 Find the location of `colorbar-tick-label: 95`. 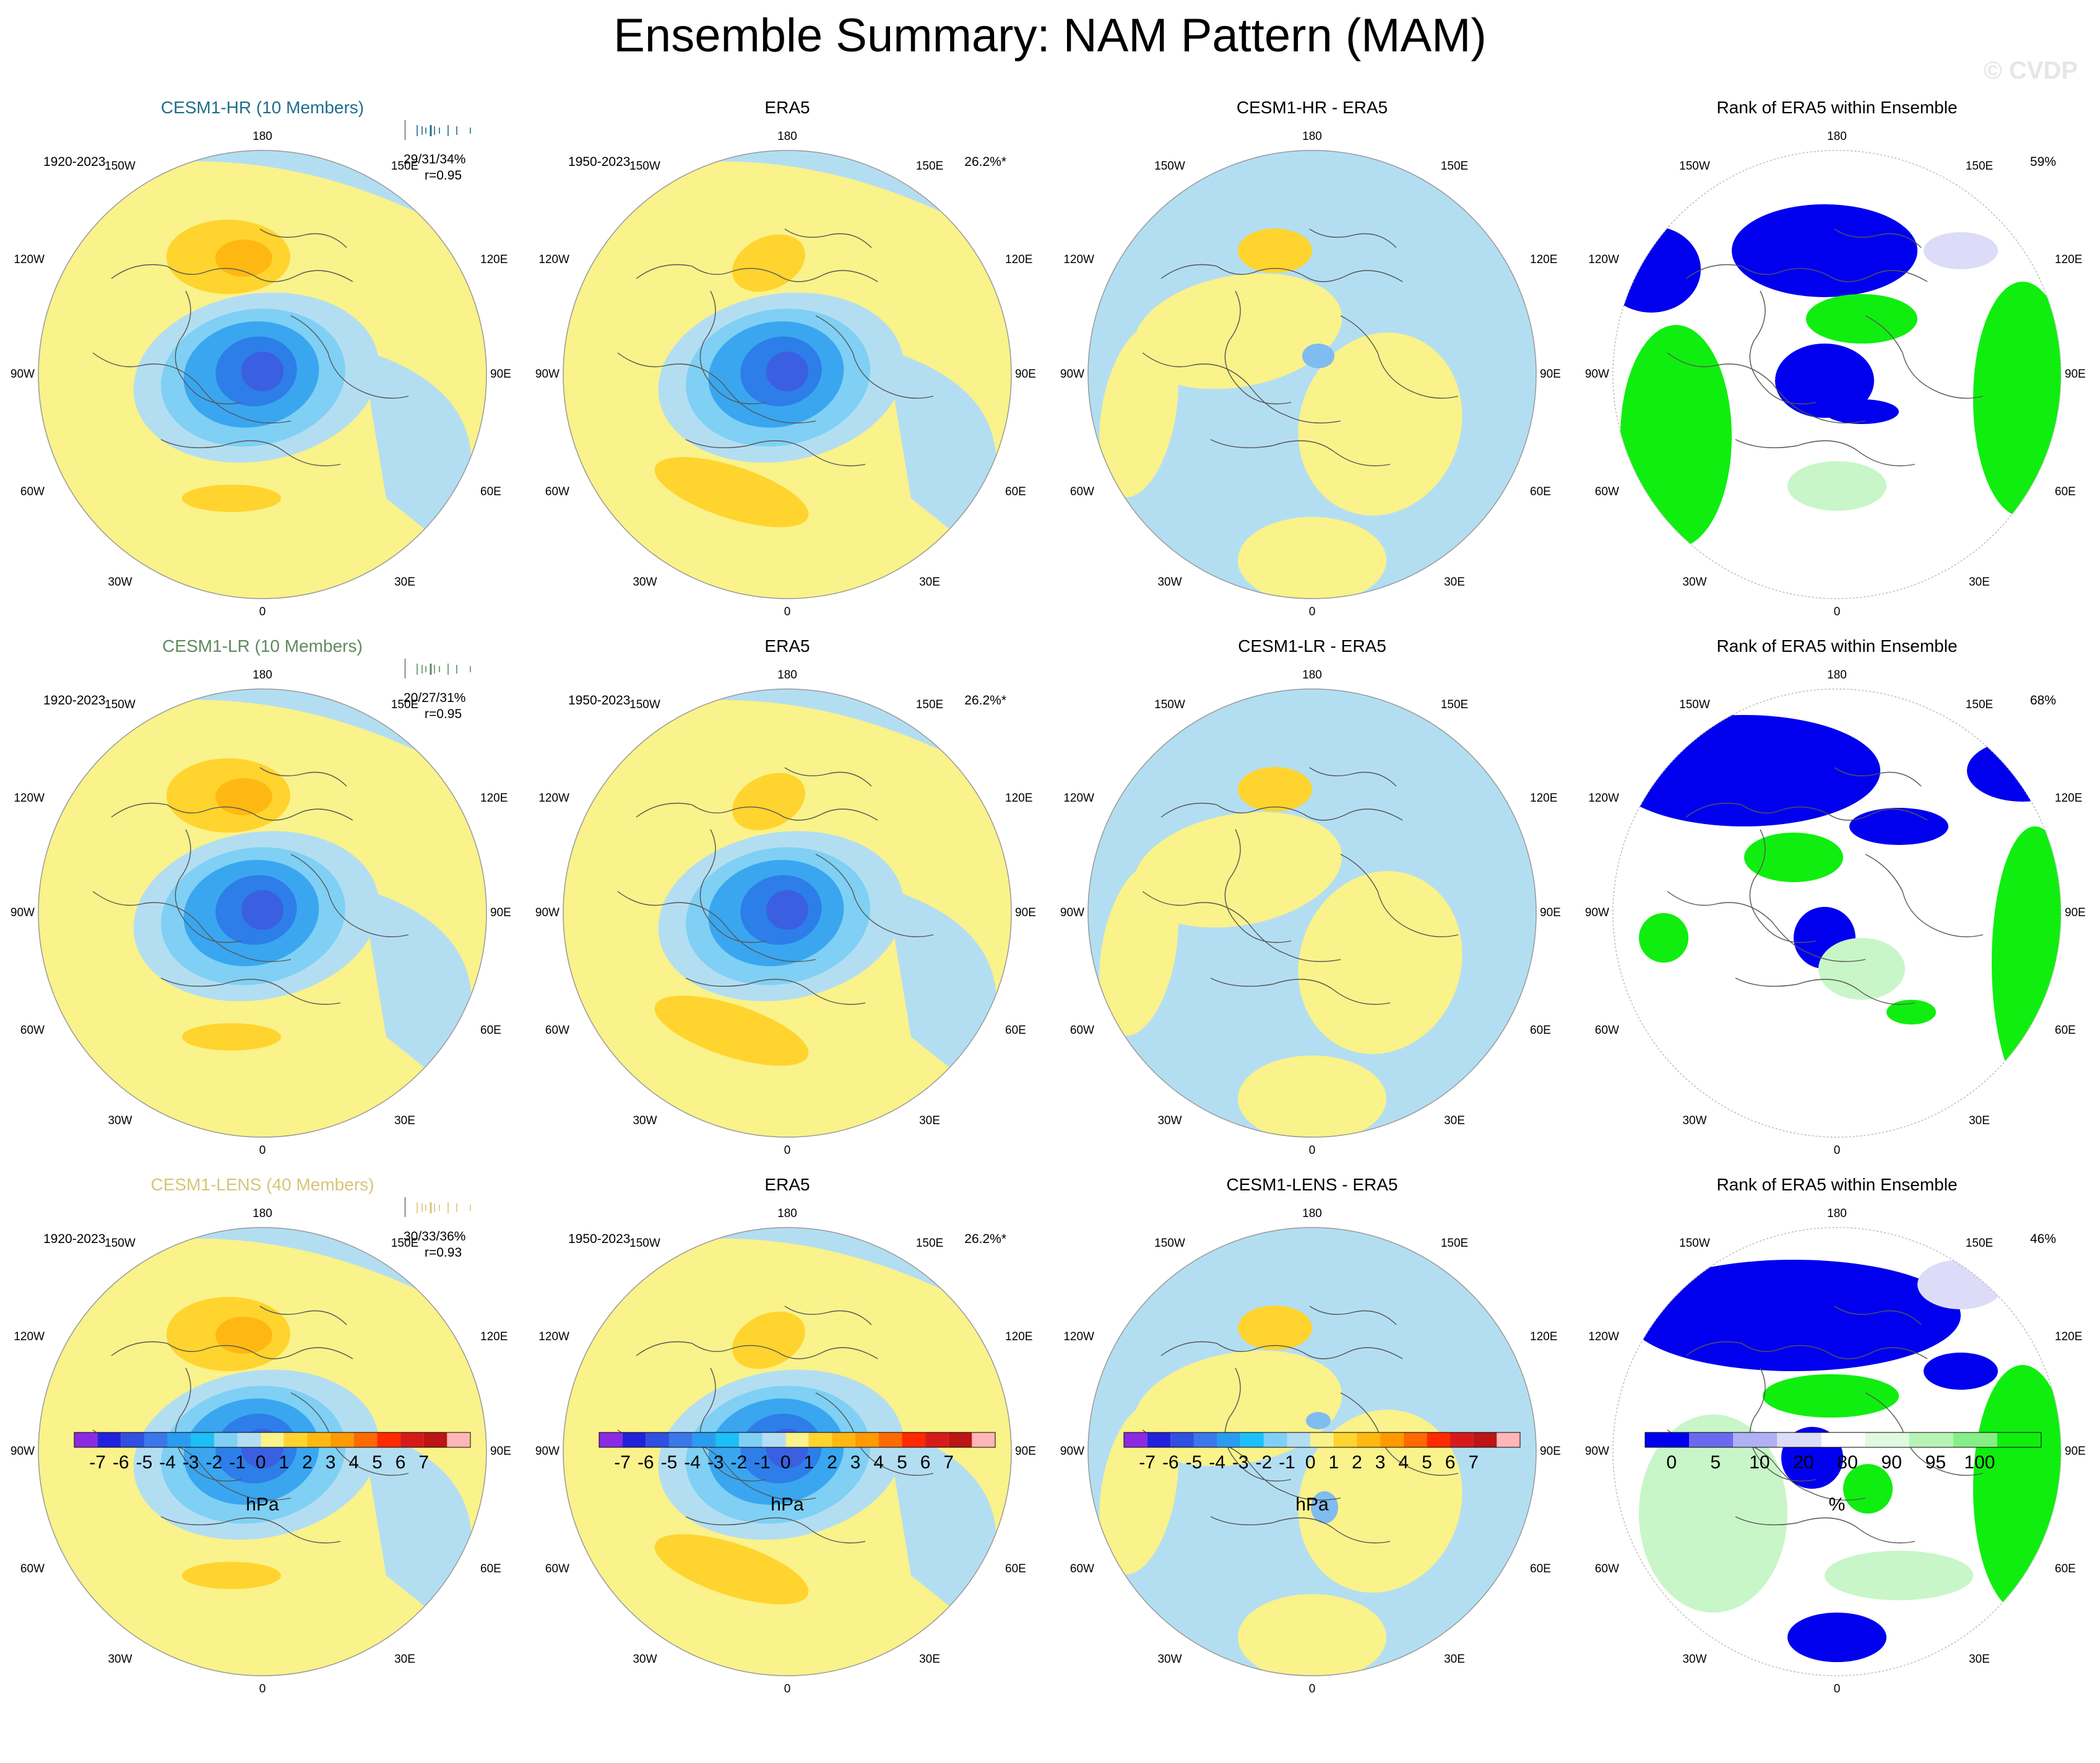

colorbar-tick-label: 95 is located at coordinates (1935, 1462).